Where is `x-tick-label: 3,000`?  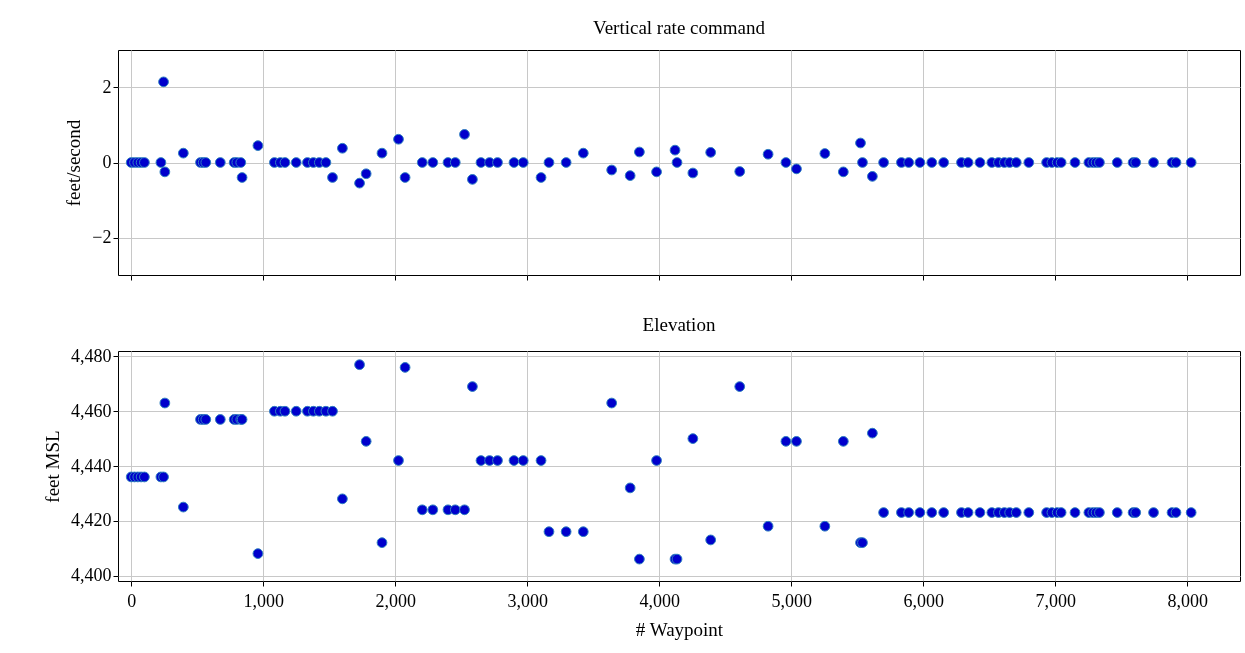 x-tick-label: 3,000 is located at coordinates (527, 600).